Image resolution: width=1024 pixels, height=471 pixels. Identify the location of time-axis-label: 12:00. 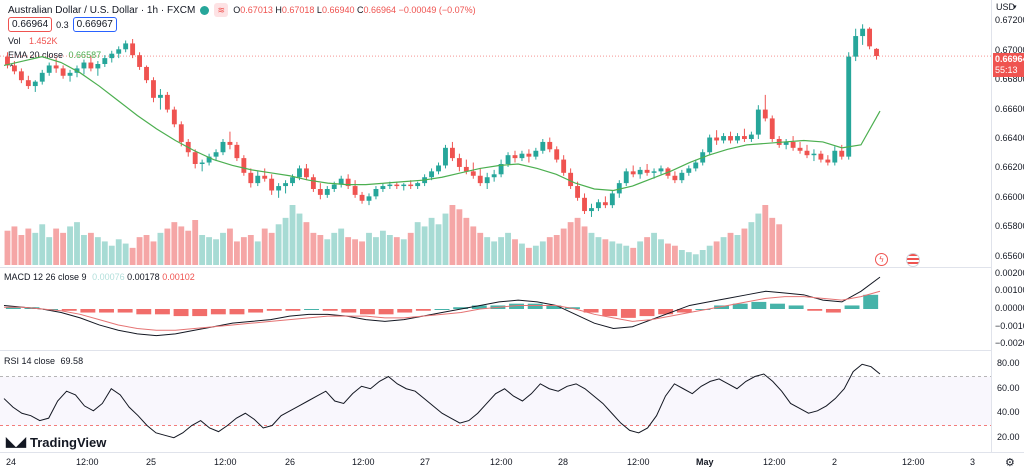
(774, 462).